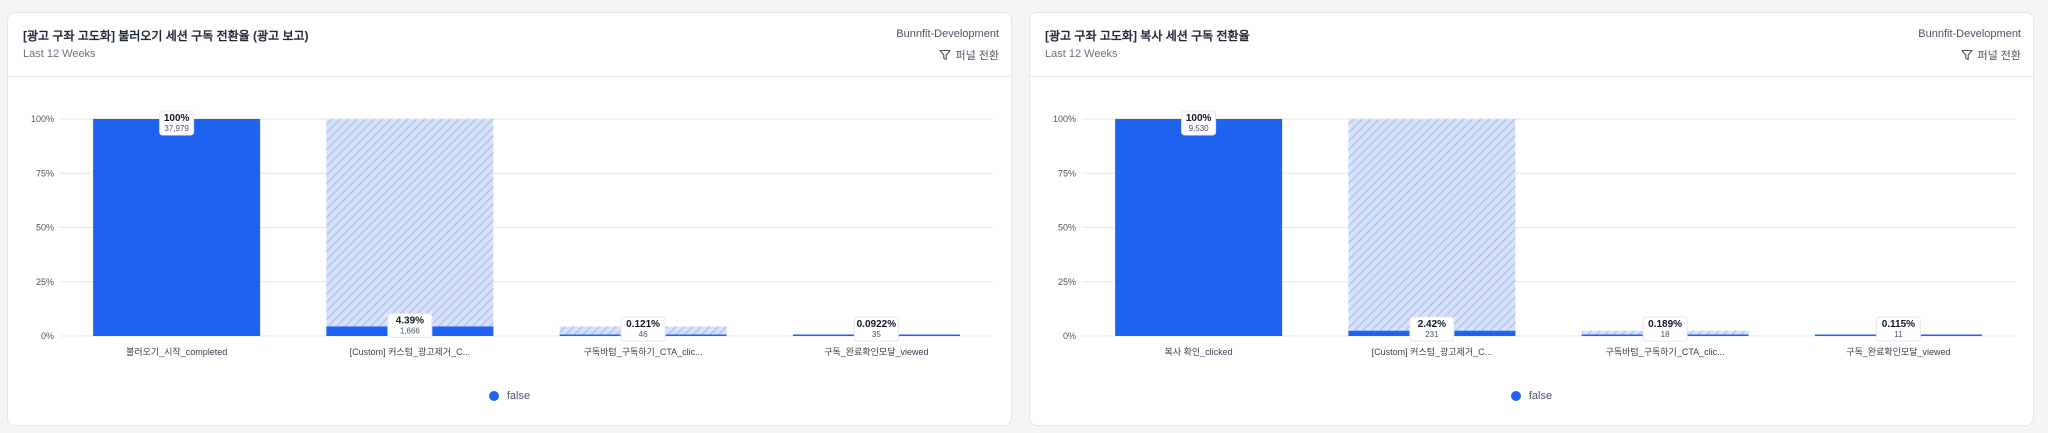 The width and height of the screenshot is (2048, 433). What do you see at coordinates (1432, 324) in the screenshot?
I see `bar-percent-label: 2.42%` at bounding box center [1432, 324].